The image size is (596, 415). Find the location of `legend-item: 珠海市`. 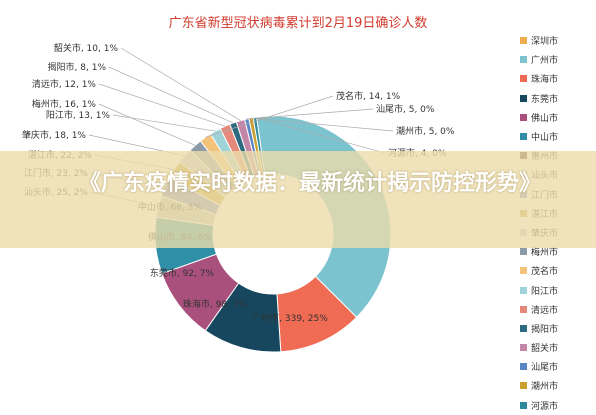

legend-item: 珠海市 is located at coordinates (557, 78).